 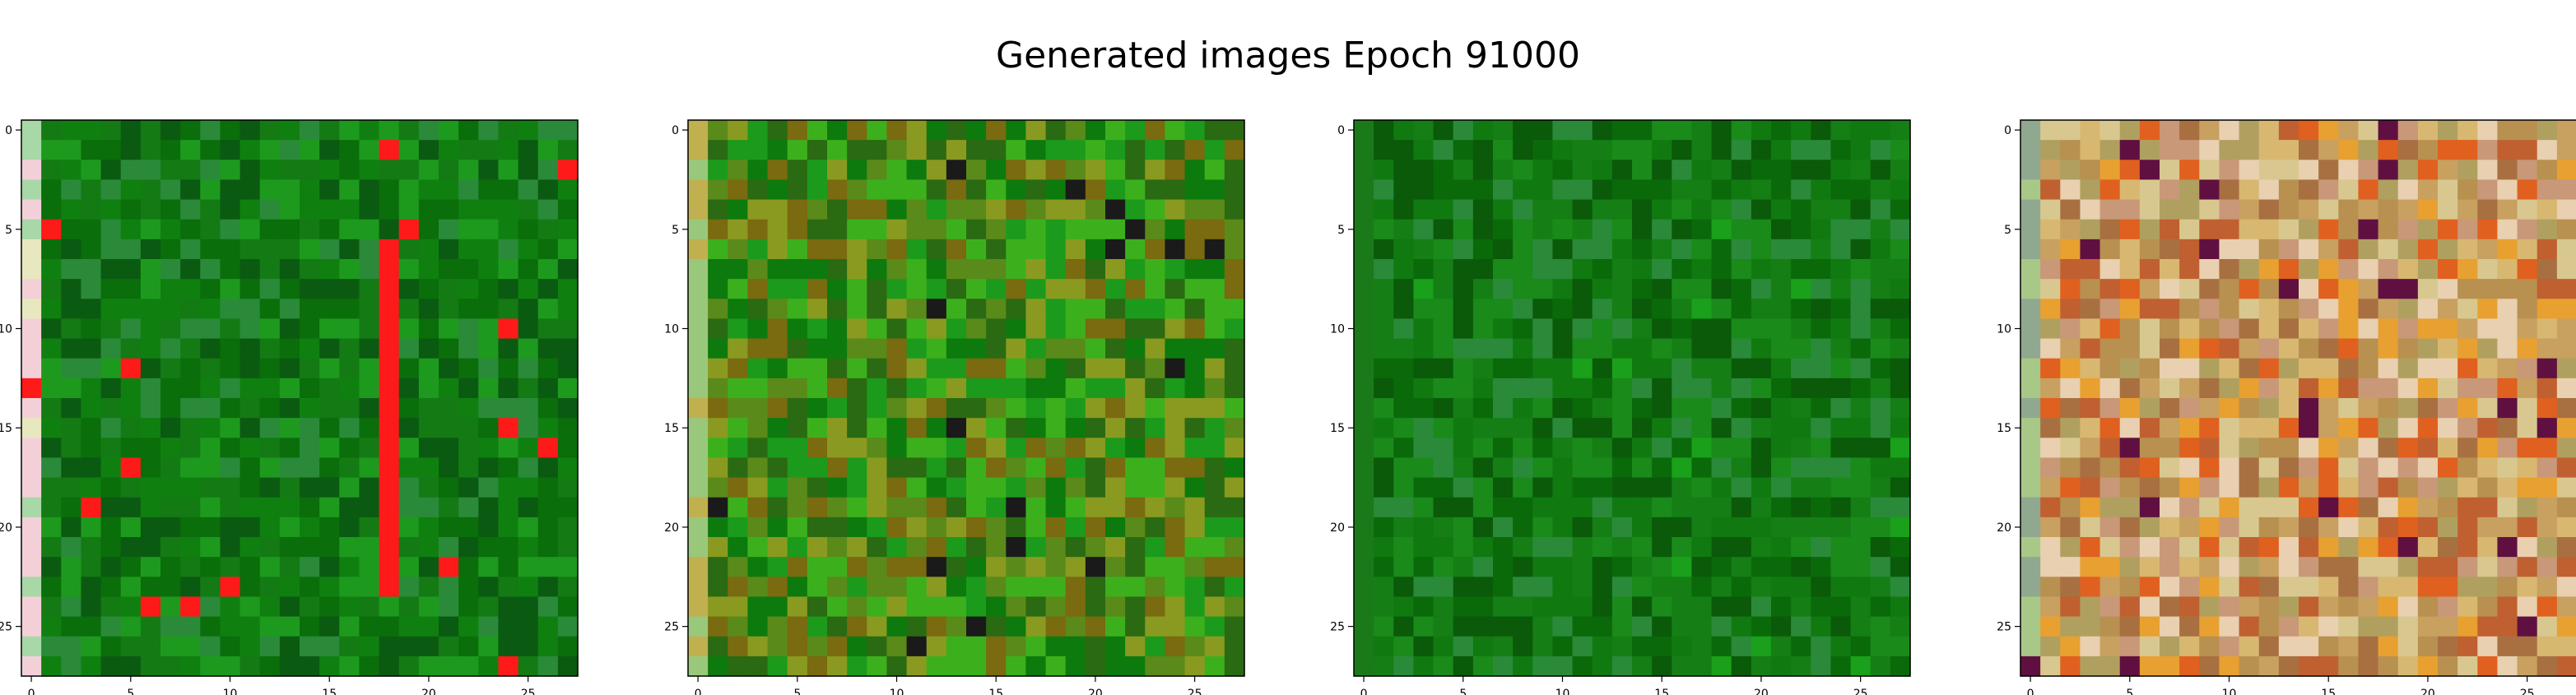 I want to click on x-tick-label: 15, so click(x=1661, y=691).